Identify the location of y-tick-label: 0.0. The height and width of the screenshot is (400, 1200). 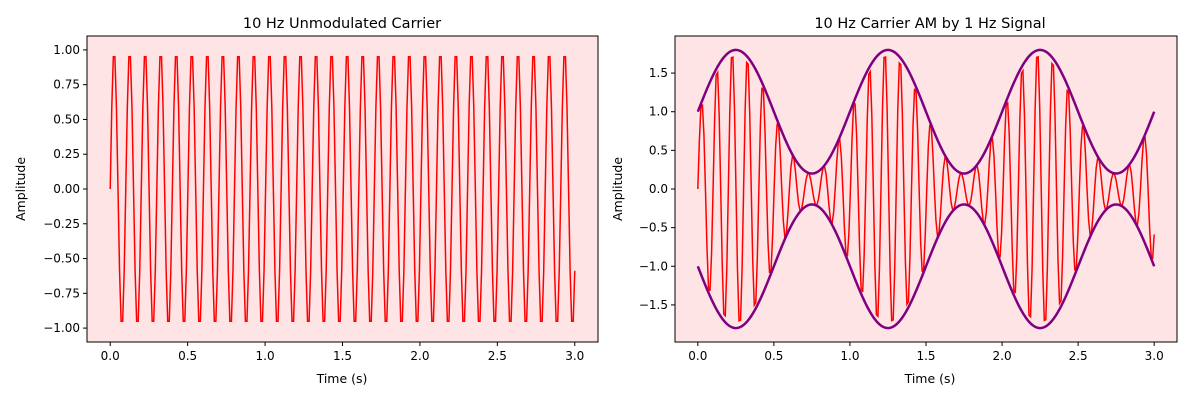
(658, 189).